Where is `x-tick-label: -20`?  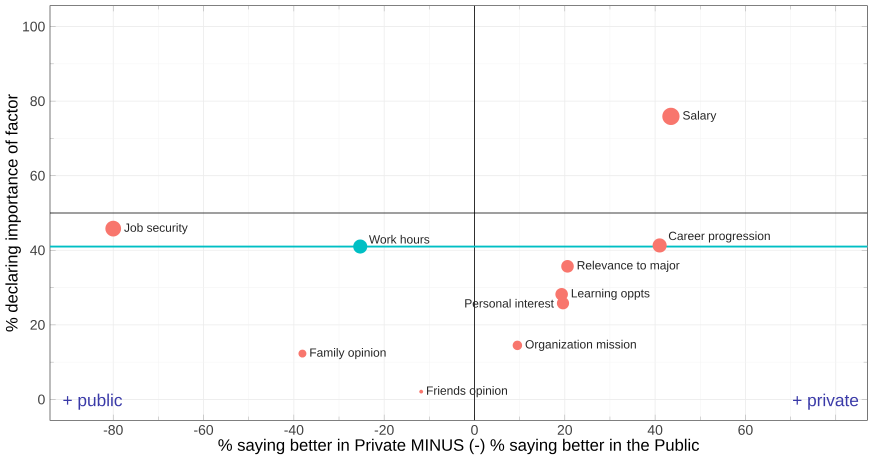
x-tick-label: -20 is located at coordinates (384, 430).